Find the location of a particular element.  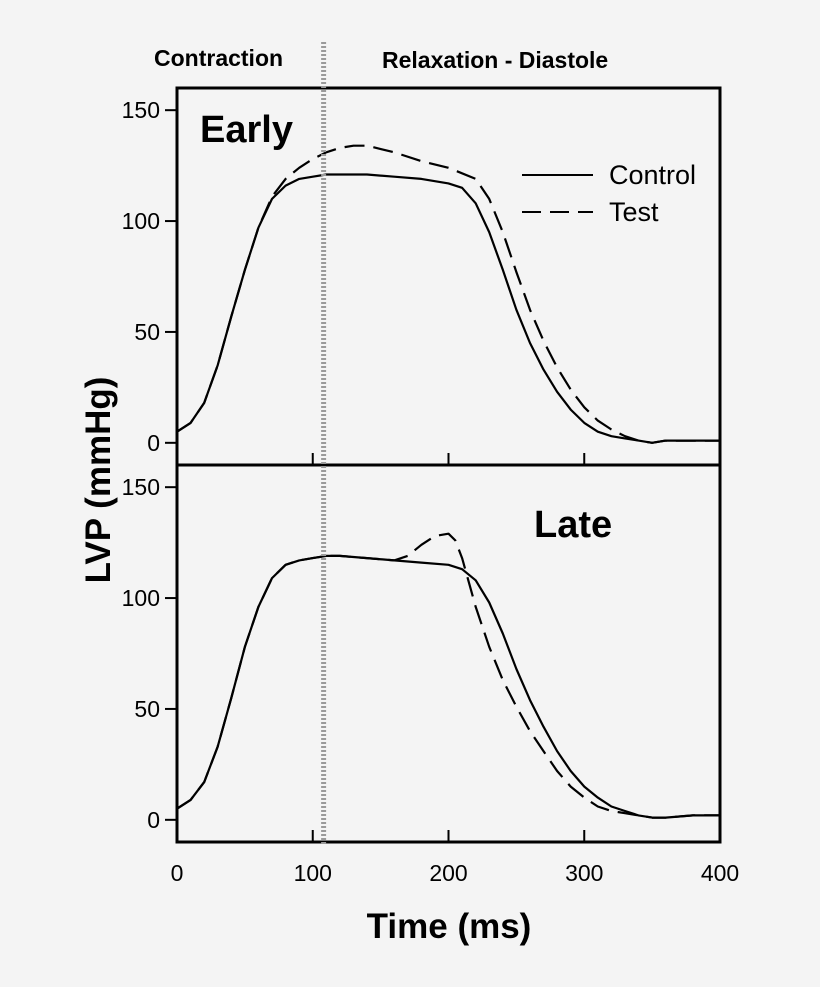

legend-control-label: Control is located at coordinates (652, 175).